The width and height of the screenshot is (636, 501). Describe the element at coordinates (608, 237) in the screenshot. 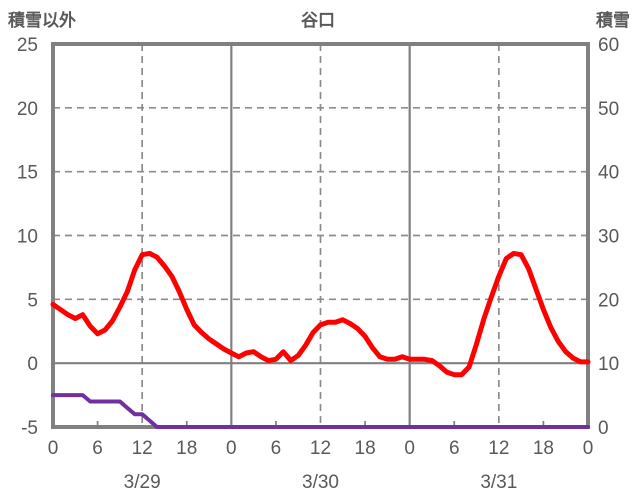

I see `right-tick-label-30: 30` at that location.